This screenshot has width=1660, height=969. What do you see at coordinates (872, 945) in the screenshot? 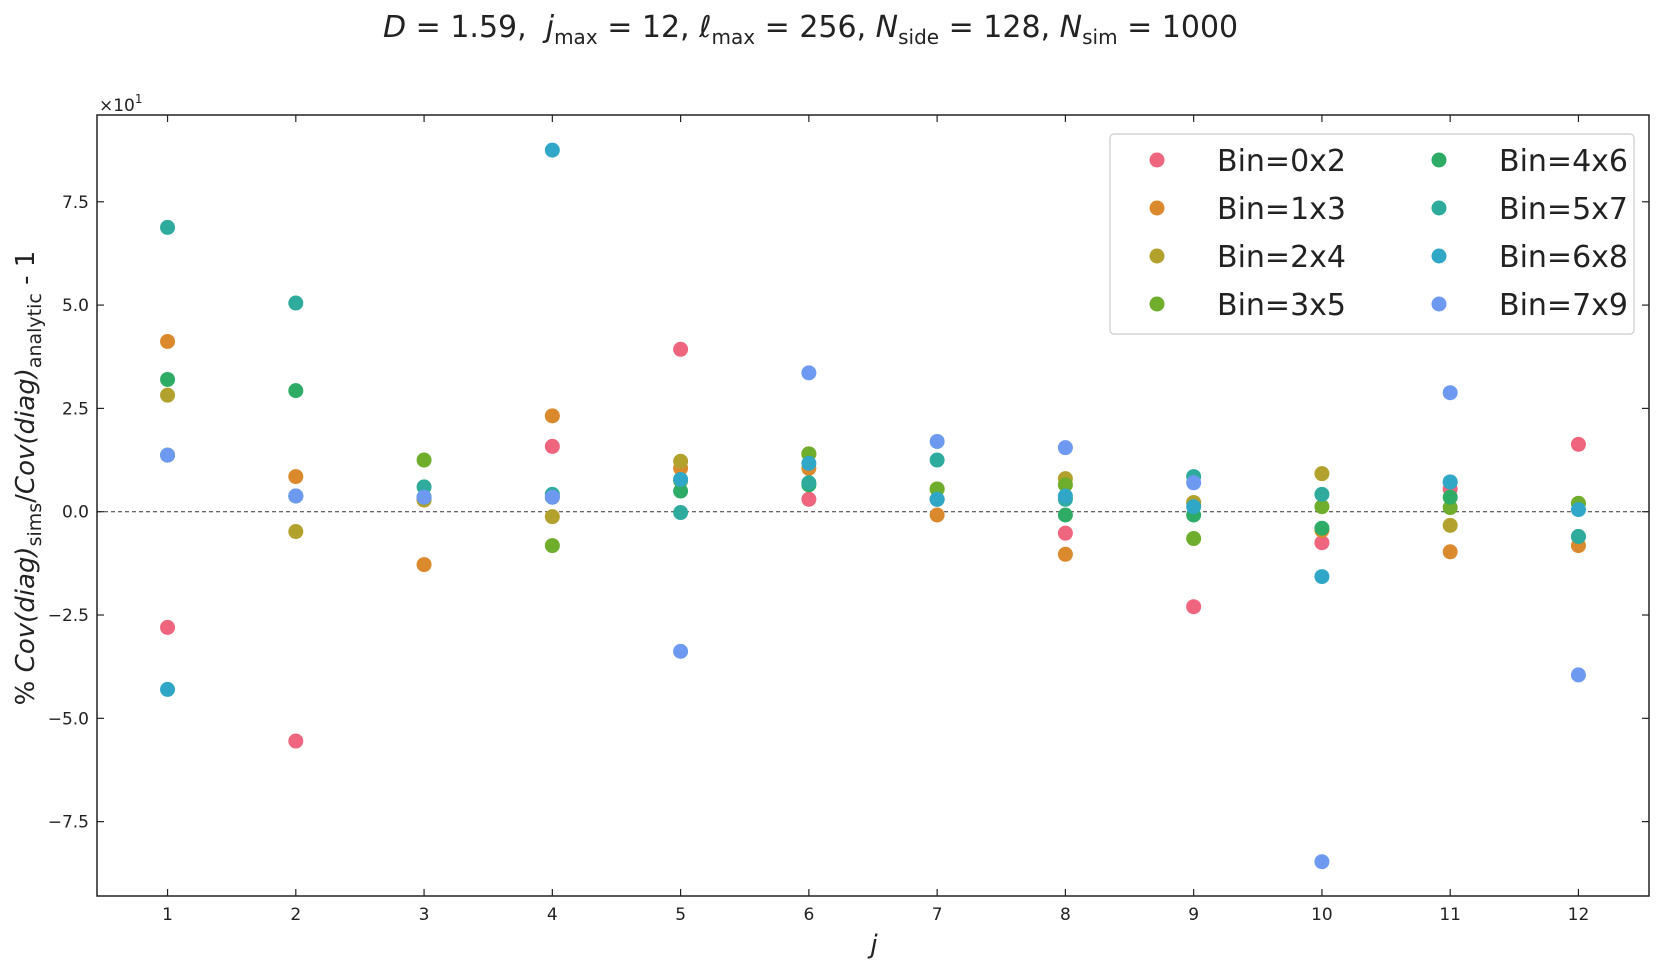
I see `x-axis-label: j` at bounding box center [872, 945].